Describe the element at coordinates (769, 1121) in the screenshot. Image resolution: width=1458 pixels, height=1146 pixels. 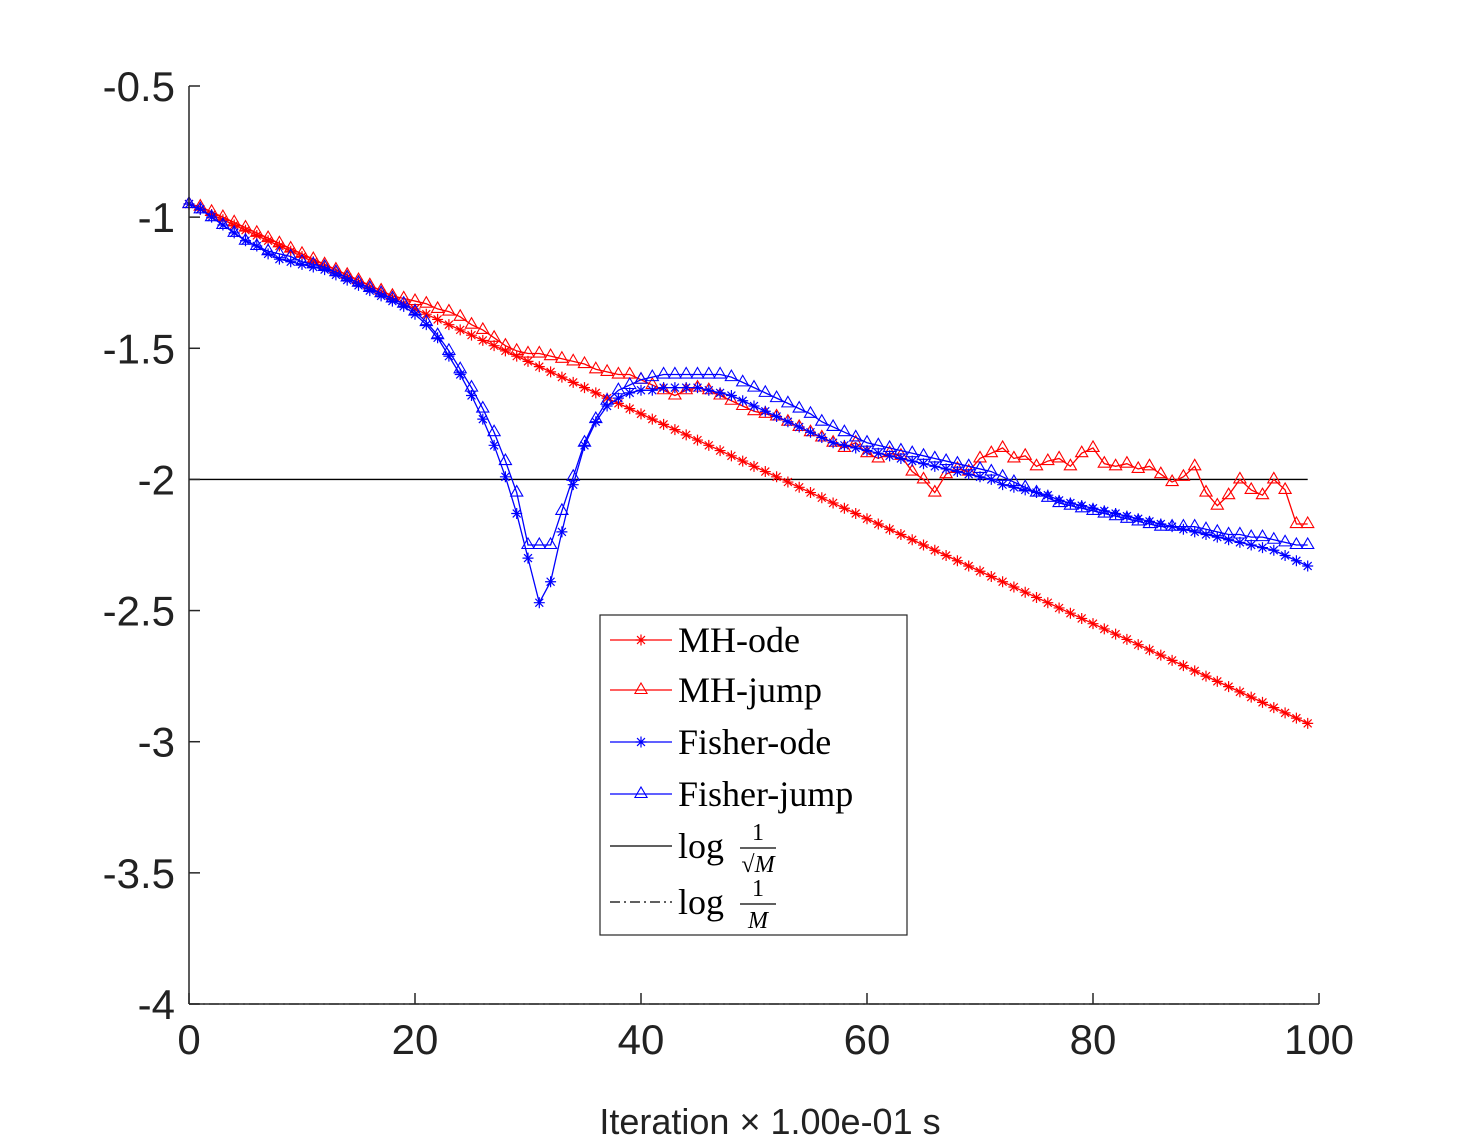
I see `x-axis-title: Iteration × 1.00e-01 s` at that location.